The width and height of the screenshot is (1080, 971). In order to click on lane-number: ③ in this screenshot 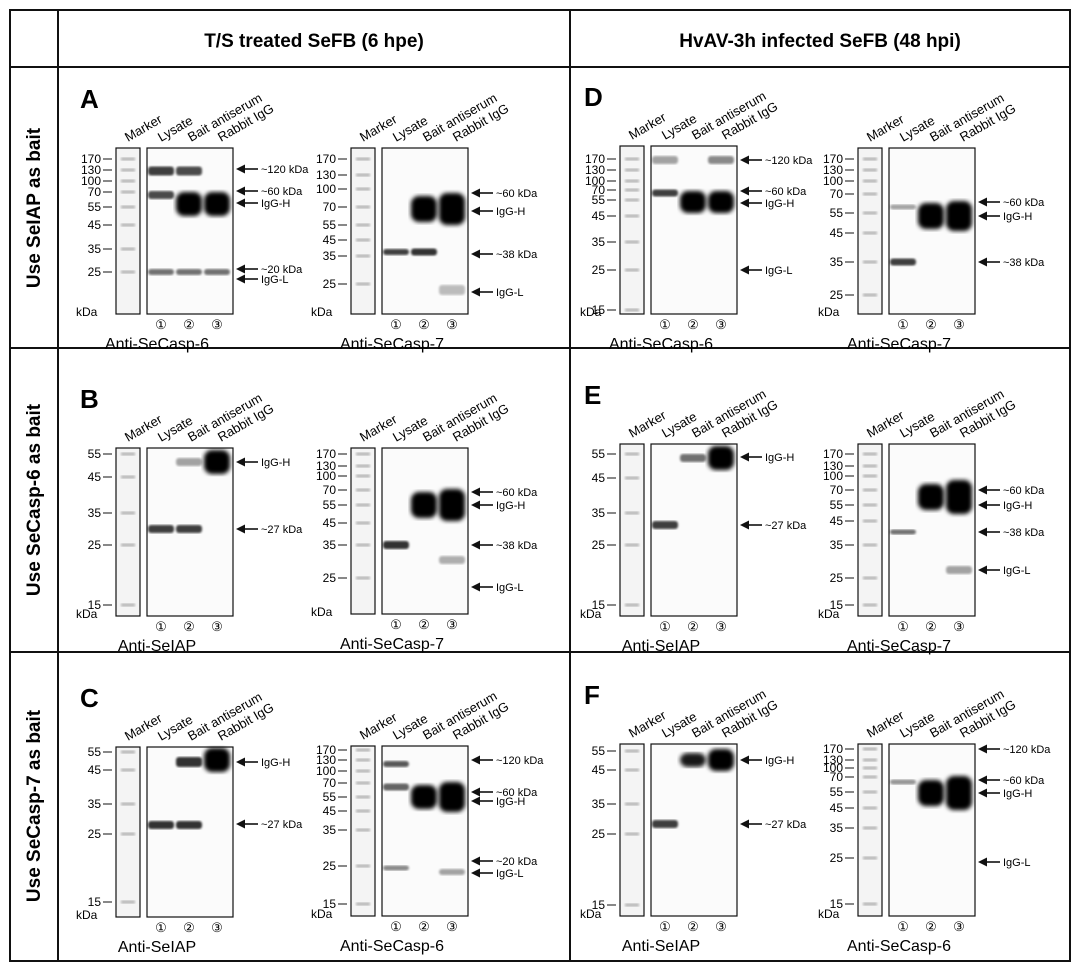, I will do `click(959, 626)`.